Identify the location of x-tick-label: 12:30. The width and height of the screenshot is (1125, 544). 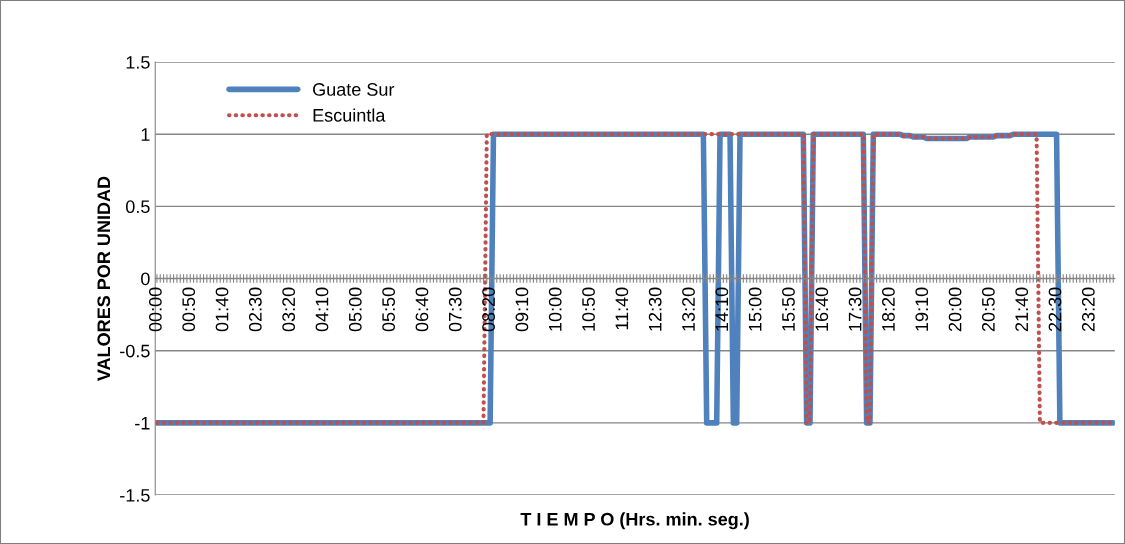
(655, 309).